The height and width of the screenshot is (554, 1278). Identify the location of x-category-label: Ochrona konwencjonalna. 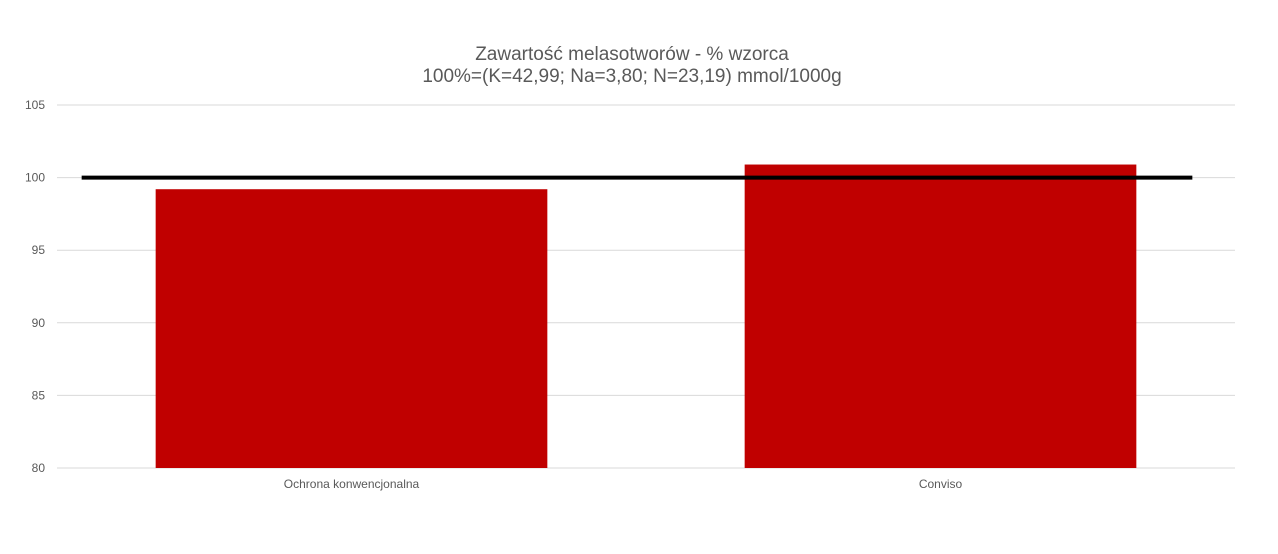
(352, 484).